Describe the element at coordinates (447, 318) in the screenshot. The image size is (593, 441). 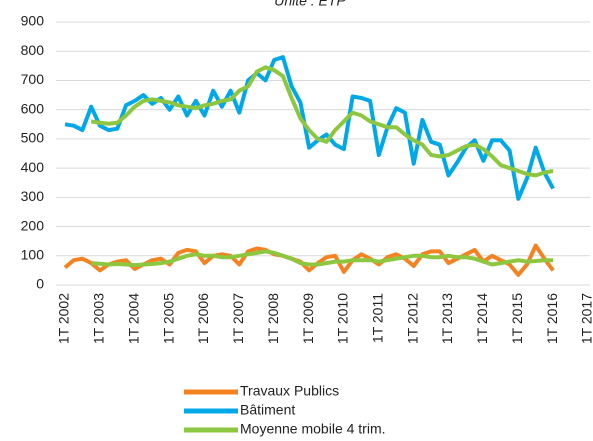
I see `x-tick-label: 1T 2013` at that location.